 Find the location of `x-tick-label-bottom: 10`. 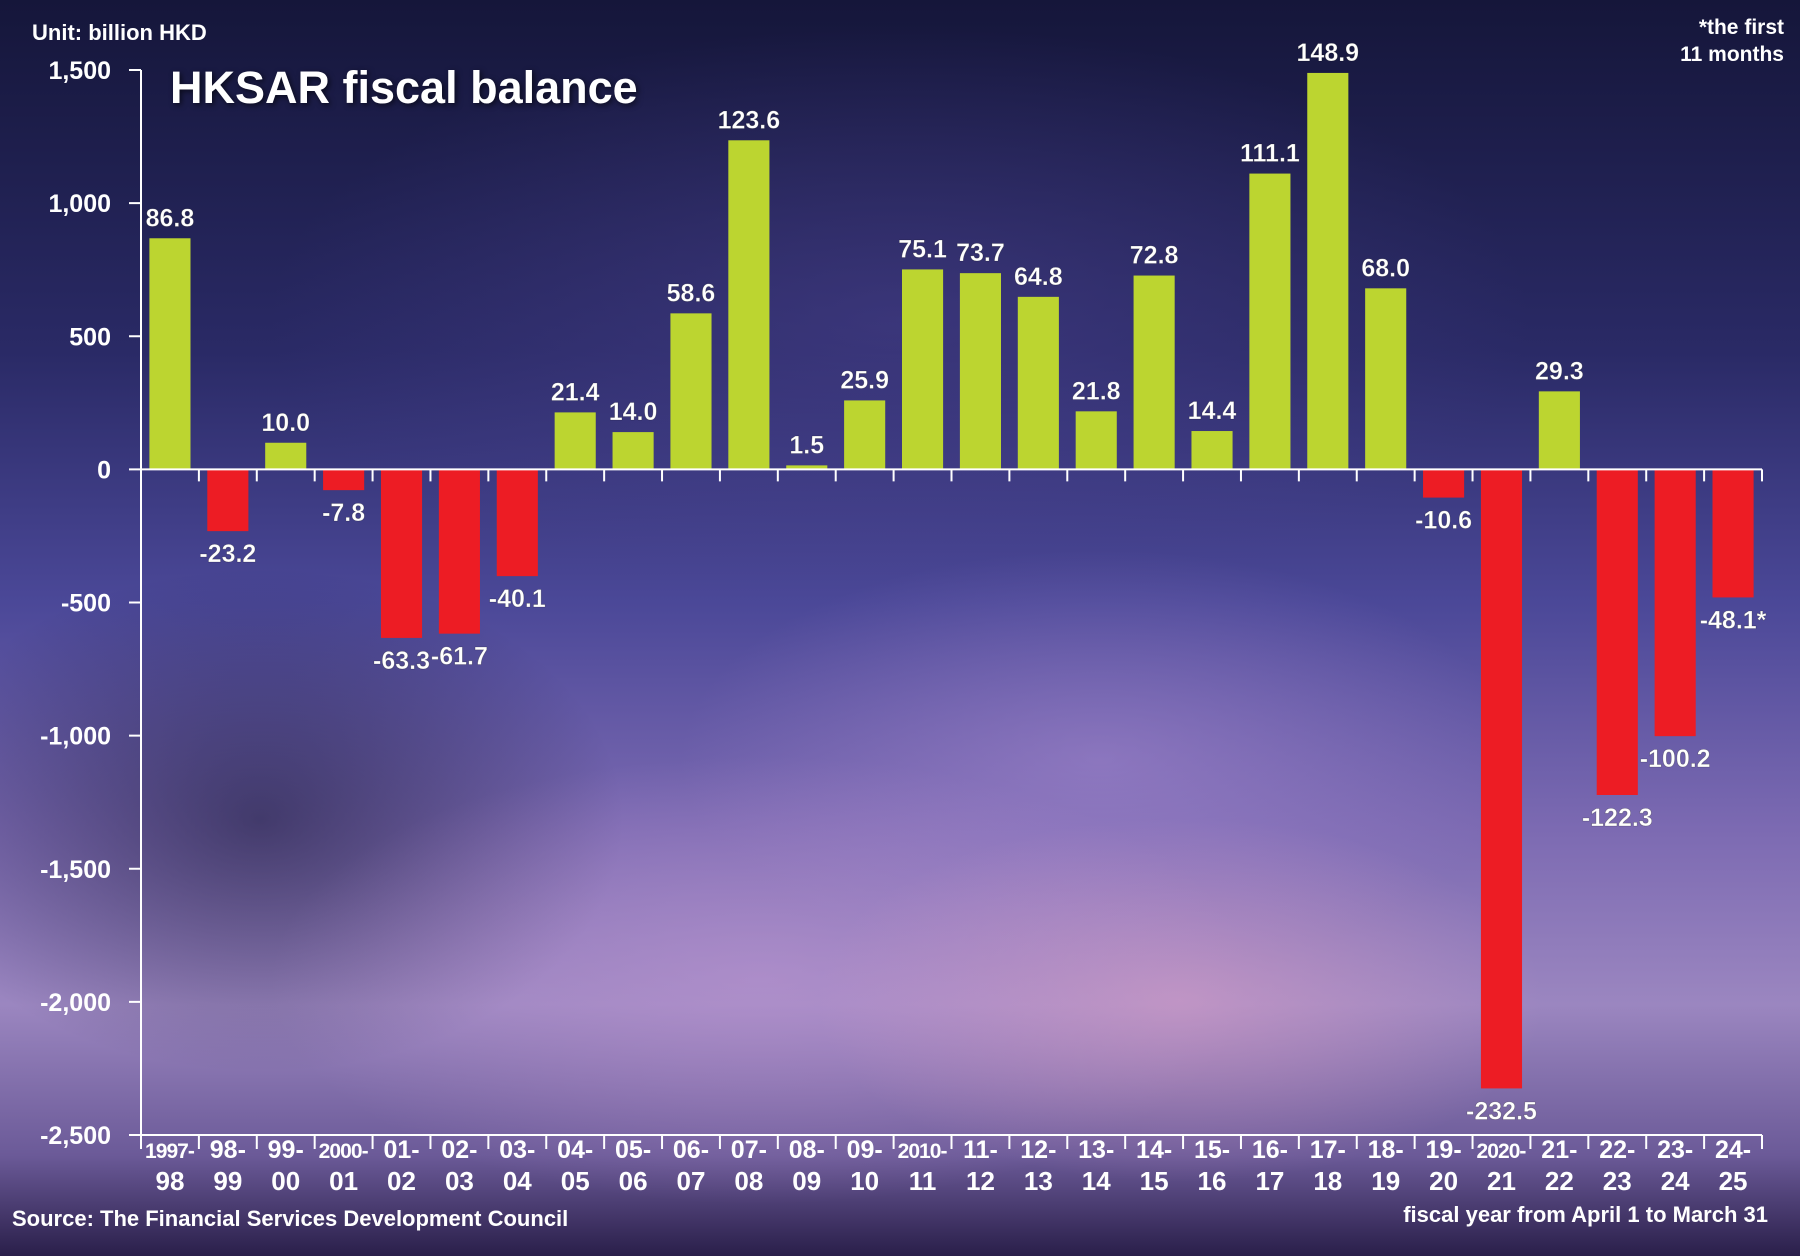

x-tick-label-bottom: 10 is located at coordinates (864, 1181).